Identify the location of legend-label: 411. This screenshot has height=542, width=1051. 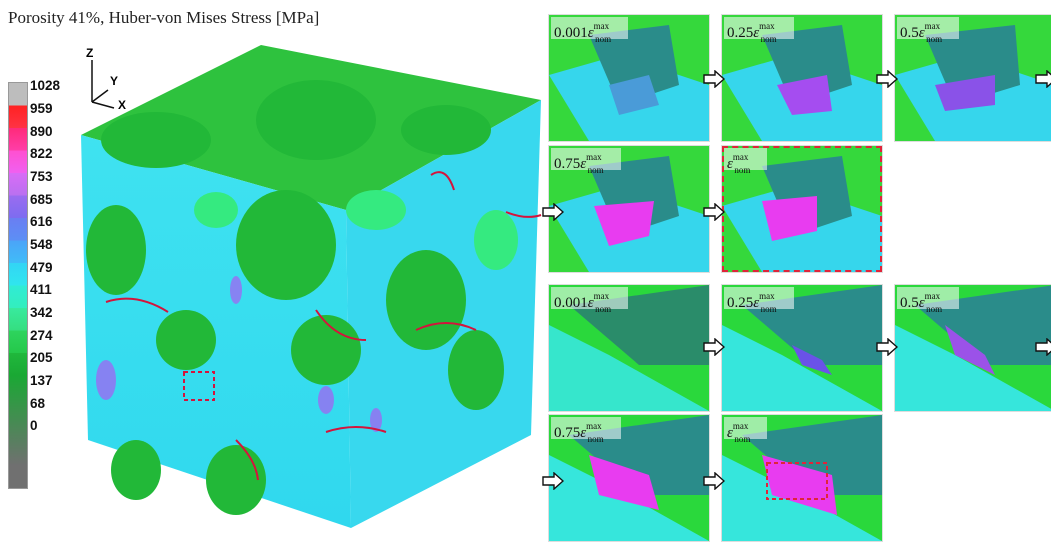
(41, 289).